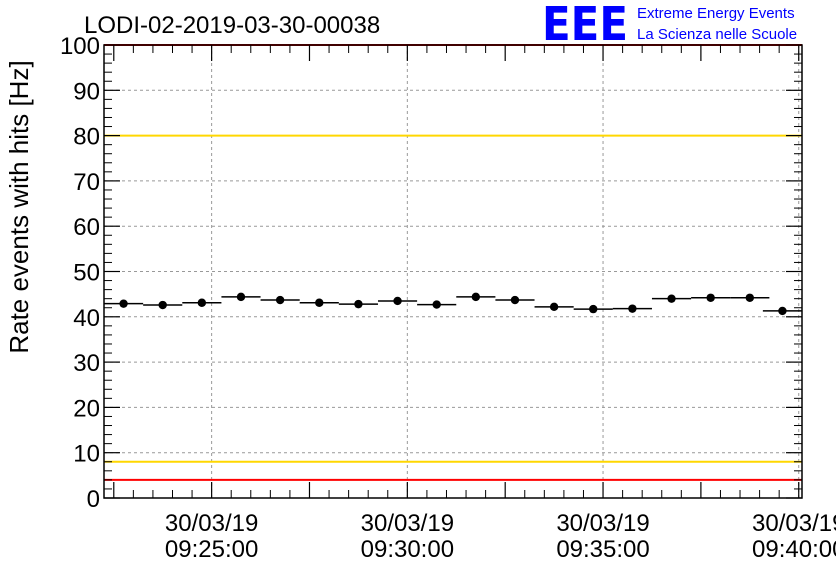 This screenshot has height=572, width=836. Describe the element at coordinates (86, 182) in the screenshot. I see `y-tick-label: 70` at that location.